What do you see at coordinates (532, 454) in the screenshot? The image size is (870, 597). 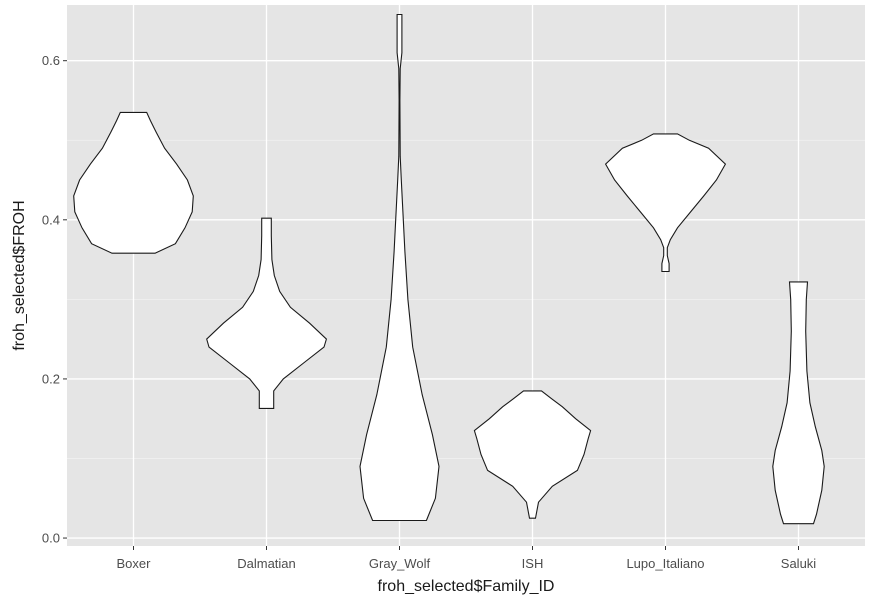 I see `violin-ish` at bounding box center [532, 454].